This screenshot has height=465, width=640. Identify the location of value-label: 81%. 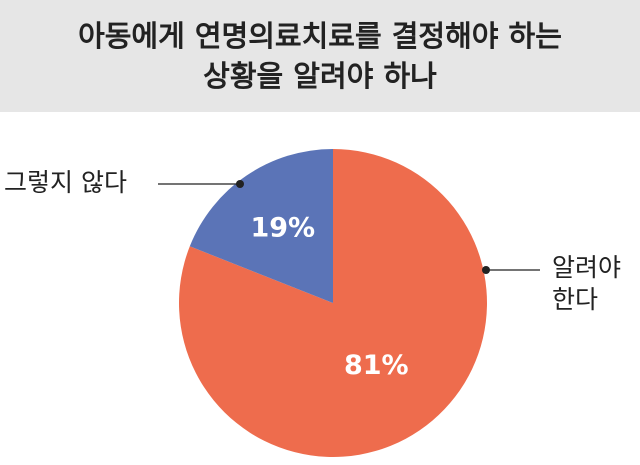
(376, 365).